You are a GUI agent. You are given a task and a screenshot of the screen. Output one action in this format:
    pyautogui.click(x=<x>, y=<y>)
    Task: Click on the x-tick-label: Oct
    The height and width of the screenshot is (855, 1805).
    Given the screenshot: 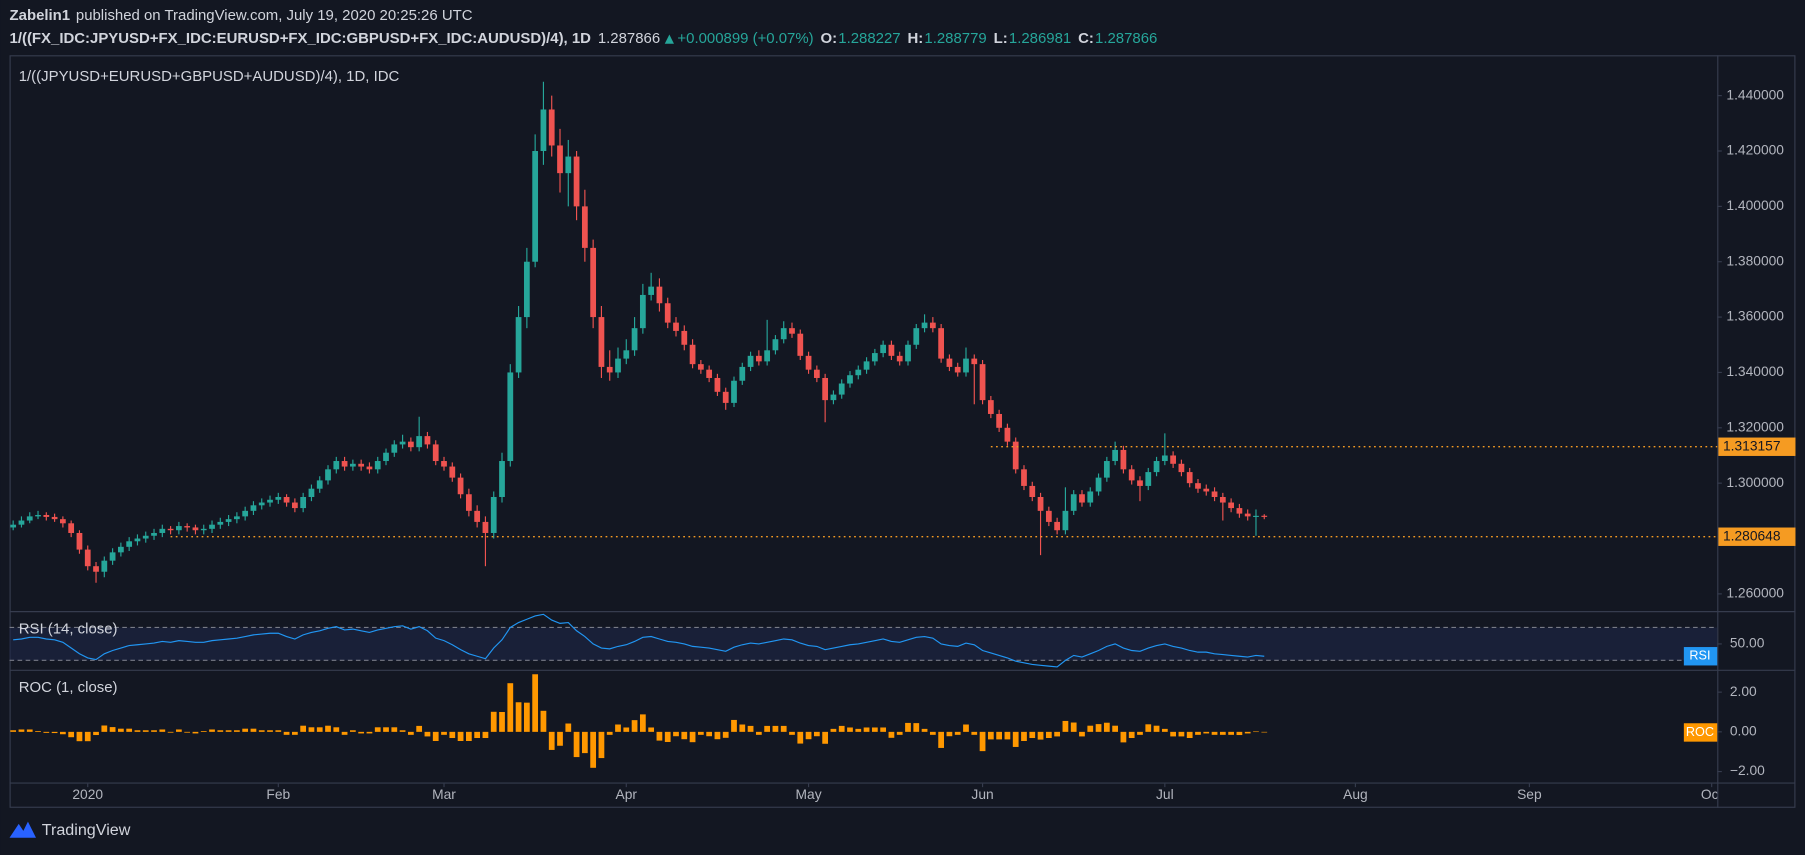 What is the action you would take?
    pyautogui.click(x=1712, y=794)
    